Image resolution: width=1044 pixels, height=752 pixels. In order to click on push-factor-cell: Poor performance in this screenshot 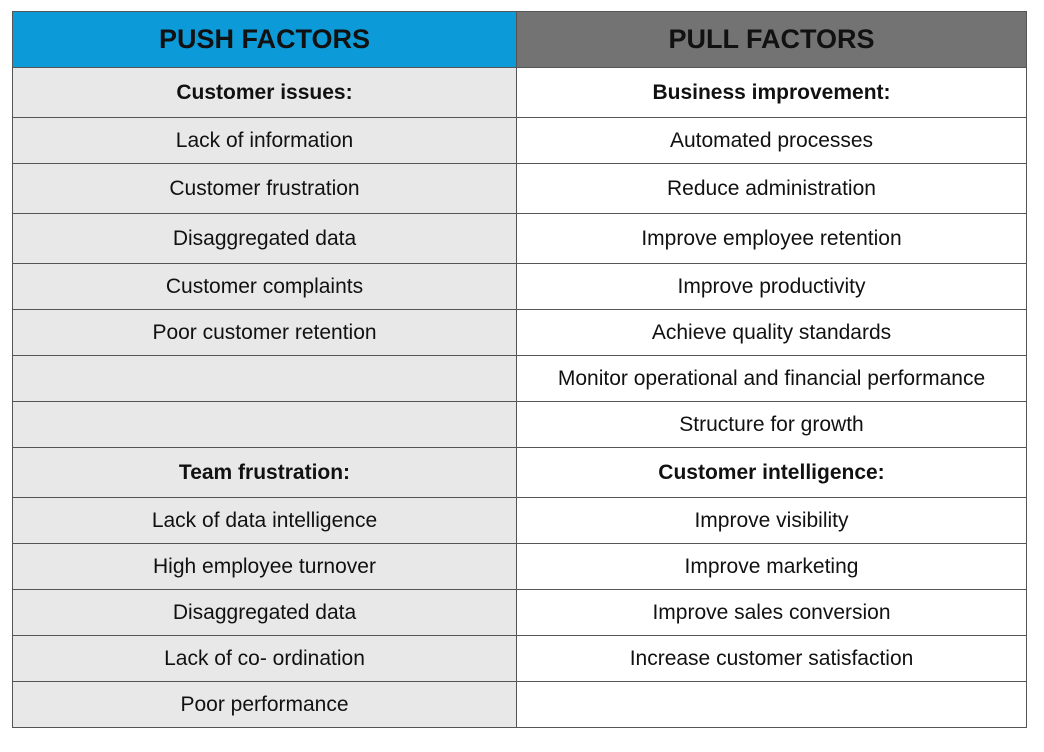, I will do `click(264, 704)`.